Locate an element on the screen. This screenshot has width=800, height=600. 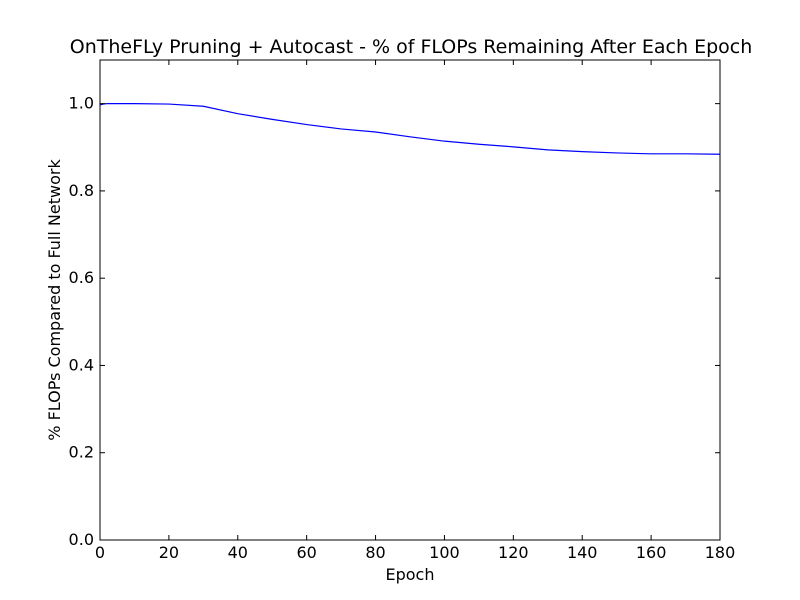
x-tick-label: 60 is located at coordinates (306, 552).